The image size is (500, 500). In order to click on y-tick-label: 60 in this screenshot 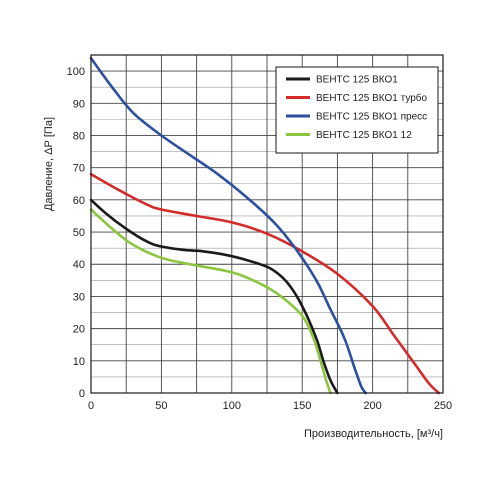, I will do `click(79, 201)`.